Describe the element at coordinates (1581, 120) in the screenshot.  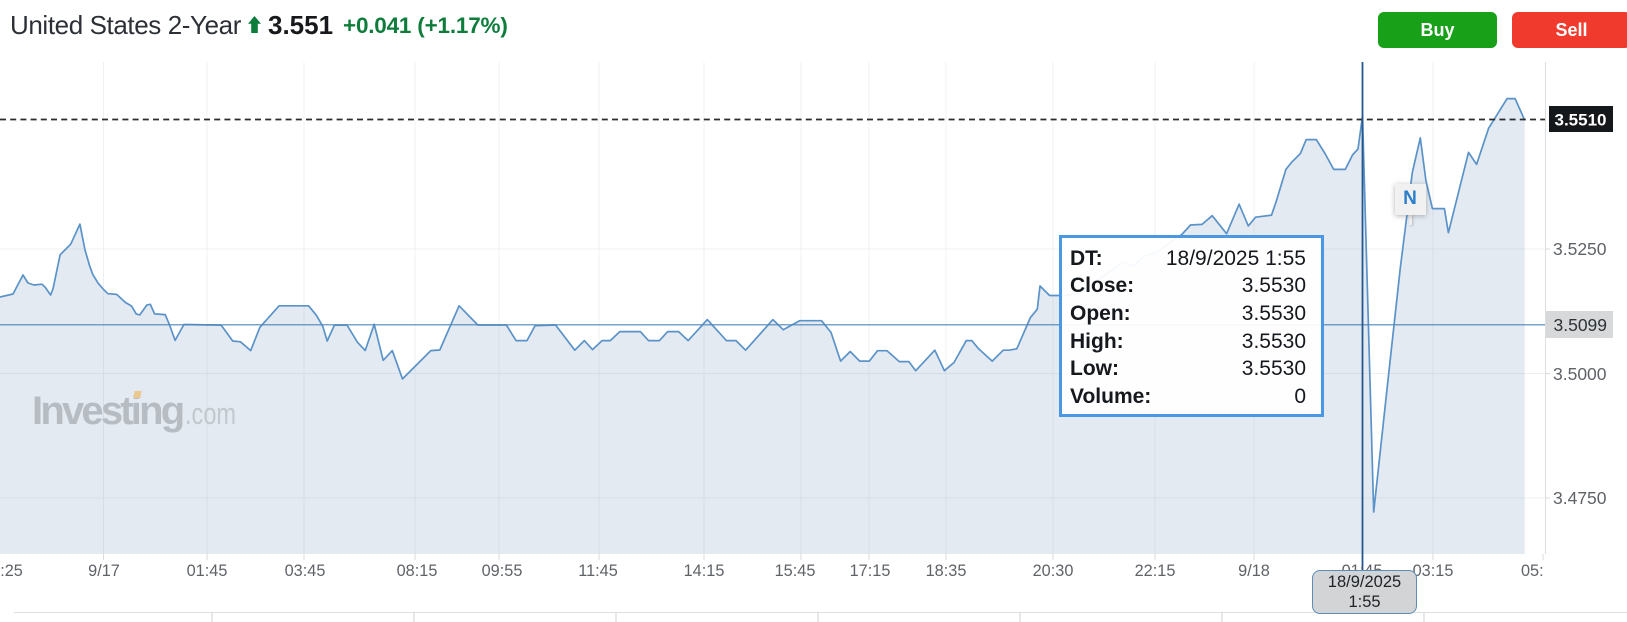
I see `svg-text: 3.5510` at that location.